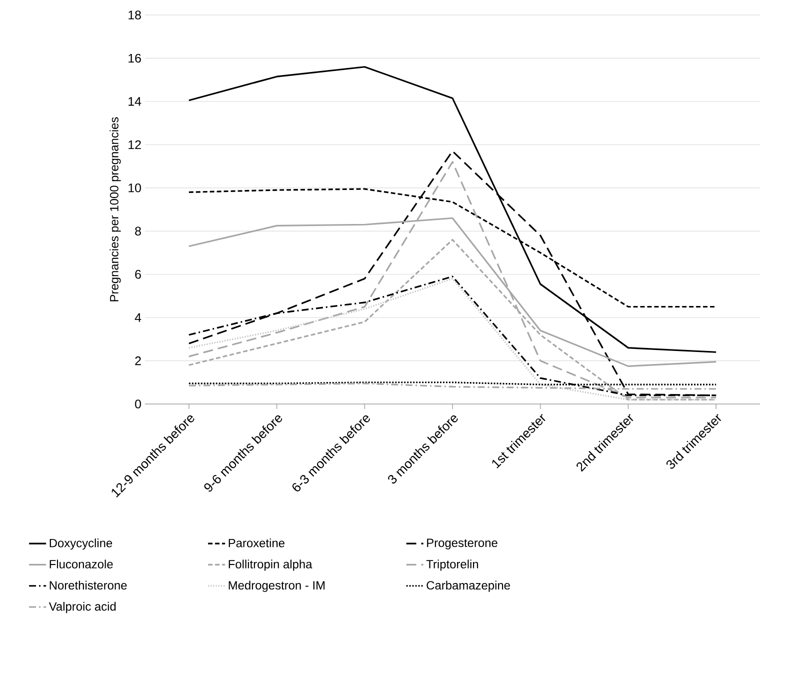  I want to click on y-tick-label: 2, so click(138, 361).